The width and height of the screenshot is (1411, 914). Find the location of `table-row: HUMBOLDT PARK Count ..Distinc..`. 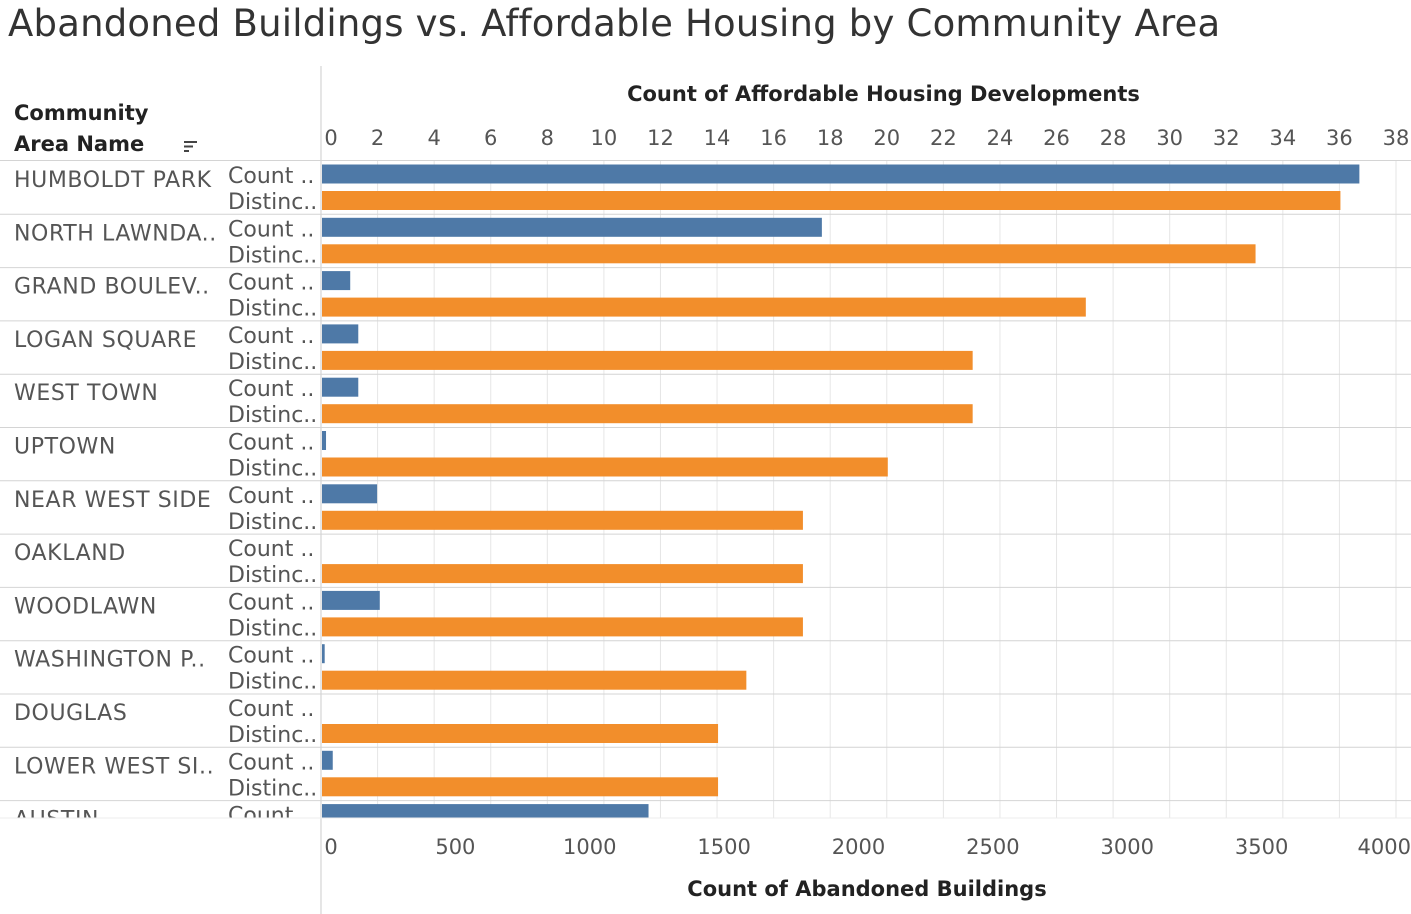

table-row: HUMBOLDT PARK Count ..Distinc.. is located at coordinates (705, 189).